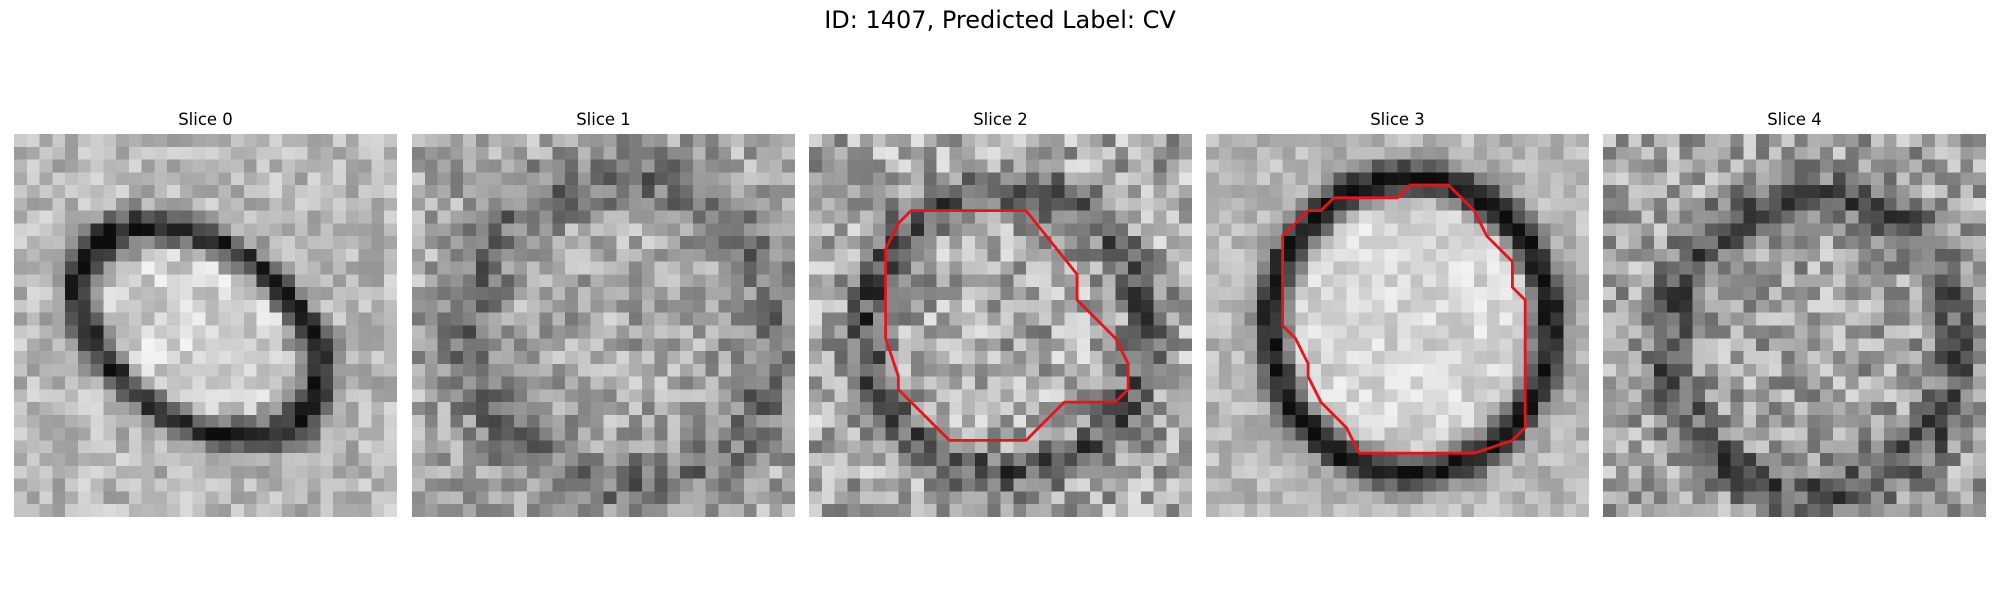 The image size is (2000, 600). I want to click on slice-panel-0: Slice 0, so click(205, 312).